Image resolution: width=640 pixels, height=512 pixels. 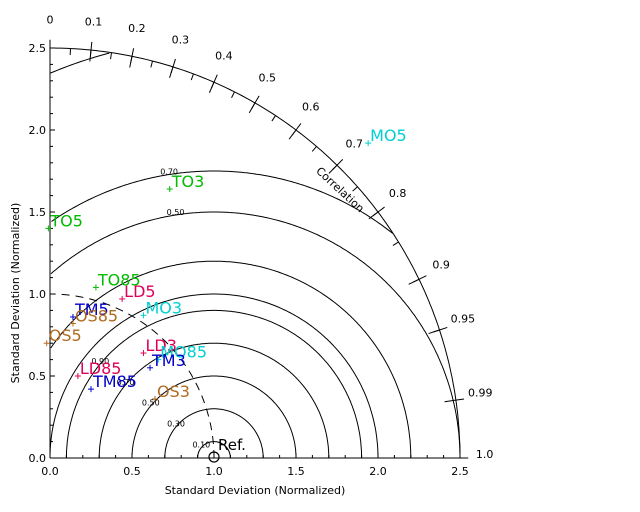 What do you see at coordinates (94, 22) in the screenshot?
I see `corr-tick-label-1: 0.1` at bounding box center [94, 22].